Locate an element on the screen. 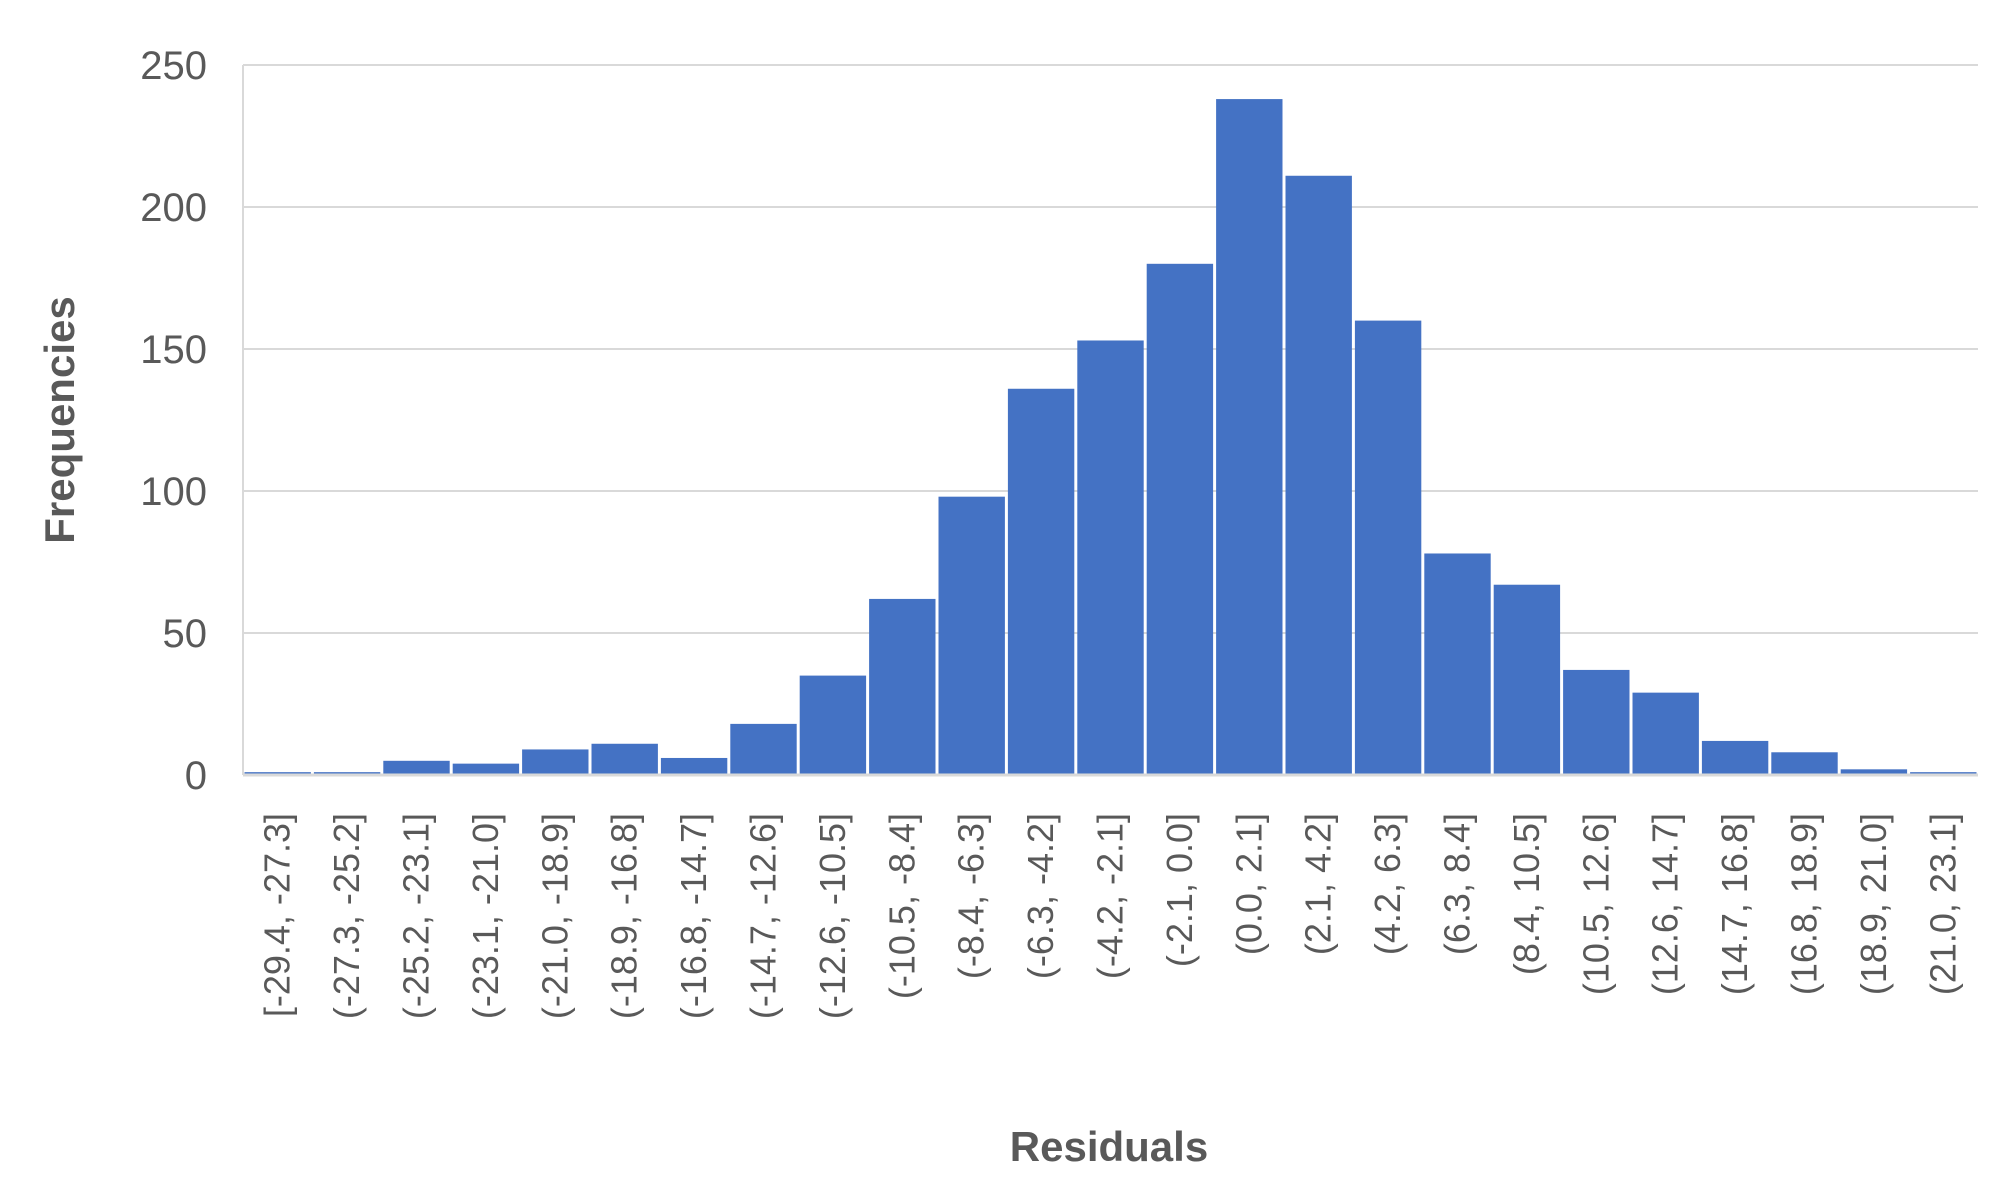 This screenshot has height=1204, width=1992. x-tick-label: (4.2, 6.3] is located at coordinates (1387, 884).